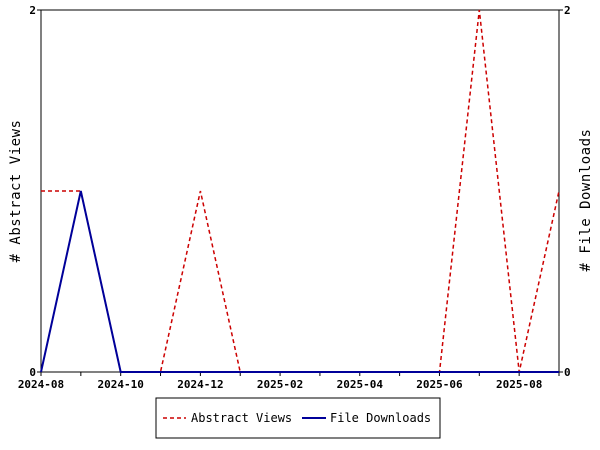 Image resolution: width=600 pixels, height=450 pixels. What do you see at coordinates (121, 384) in the screenshot?
I see `x-tick-label-2024-10: 2024-10` at bounding box center [121, 384].